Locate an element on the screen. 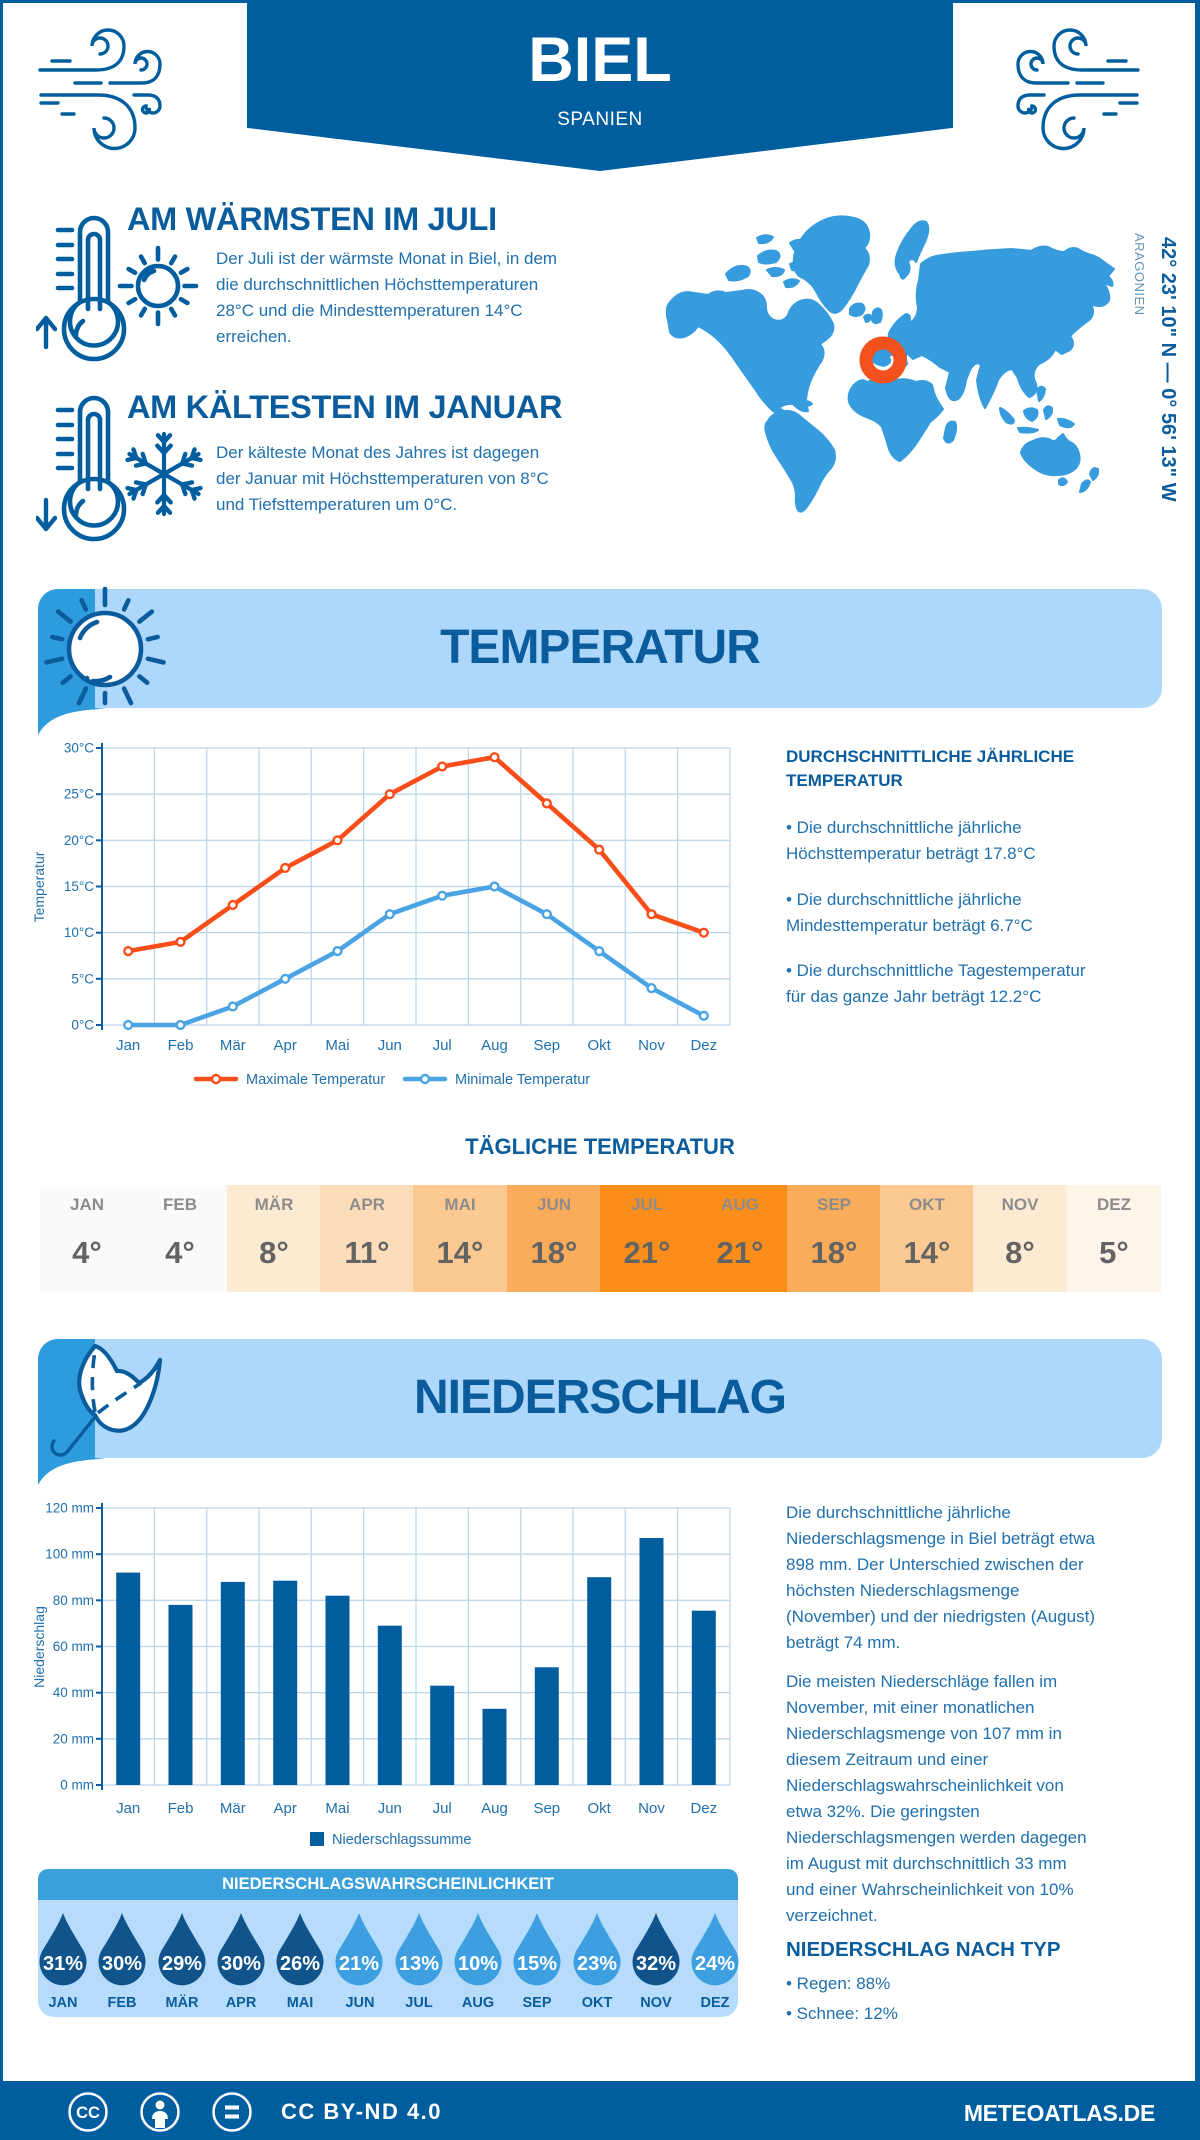 Image resolution: width=1200 pixels, height=2140 pixels. svg-text: 20 mm is located at coordinates (73, 1738).